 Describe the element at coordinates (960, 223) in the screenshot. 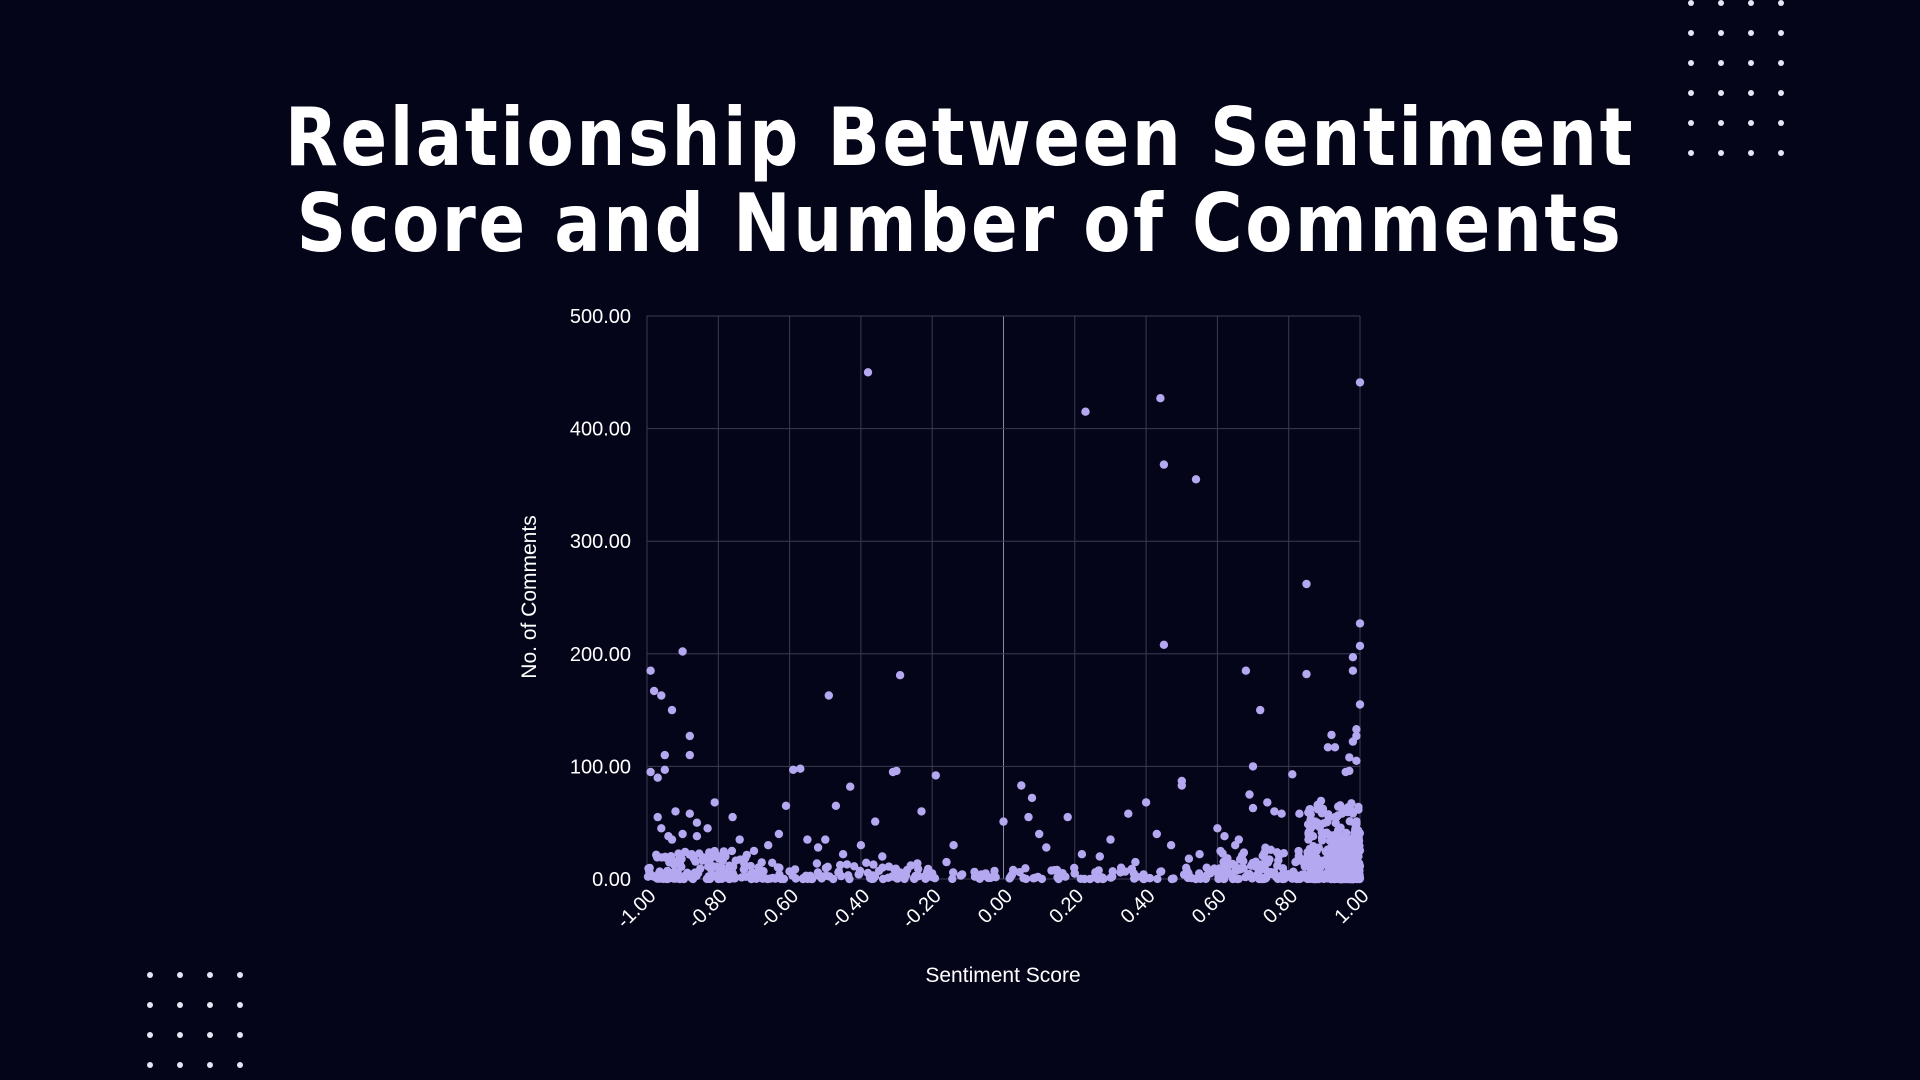

I see `chart-title-line-2: Score and Number of Comments` at that location.